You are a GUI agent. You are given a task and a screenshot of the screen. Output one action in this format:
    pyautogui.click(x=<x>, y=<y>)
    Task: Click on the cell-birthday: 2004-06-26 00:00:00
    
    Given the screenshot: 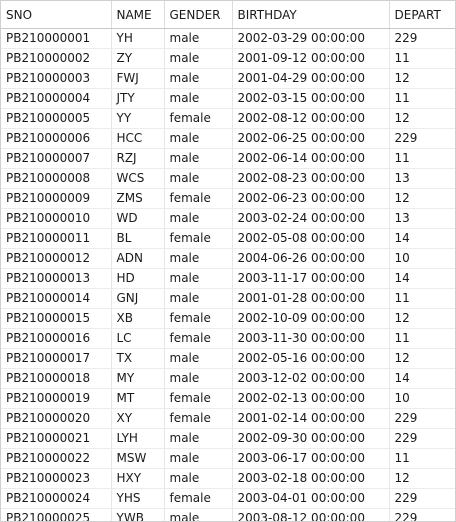 What is the action you would take?
    pyautogui.click(x=310, y=259)
    